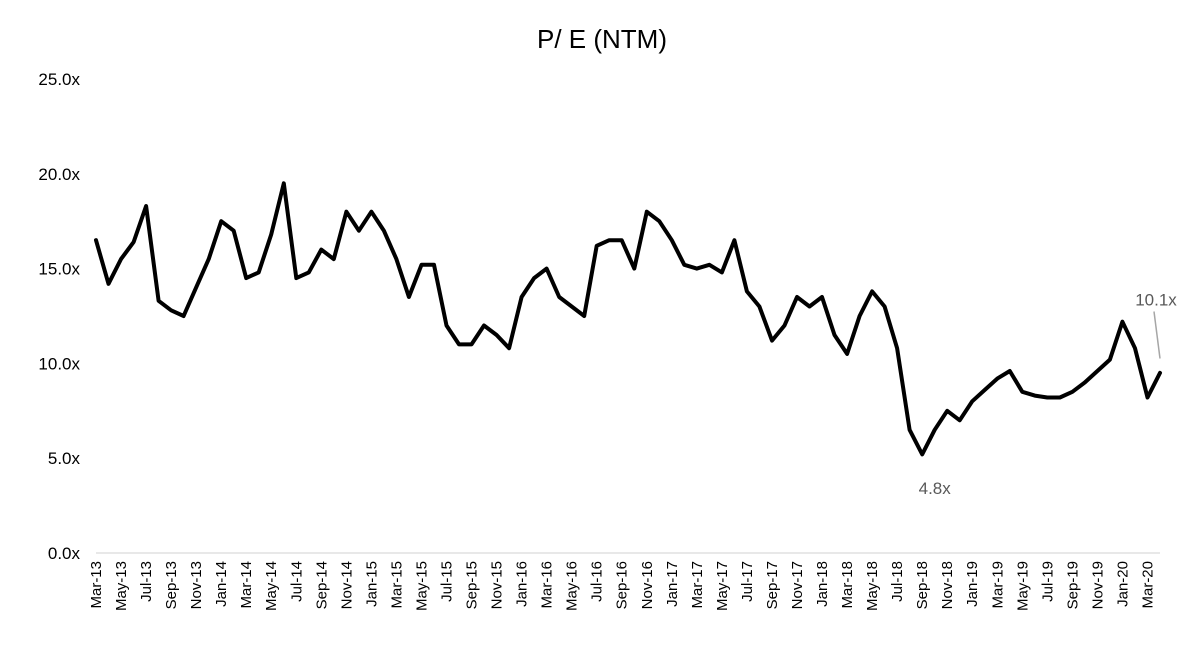 The image size is (1195, 657). Describe the element at coordinates (346, 585) in the screenshot. I see `x-tick-label: Nov-14` at that location.